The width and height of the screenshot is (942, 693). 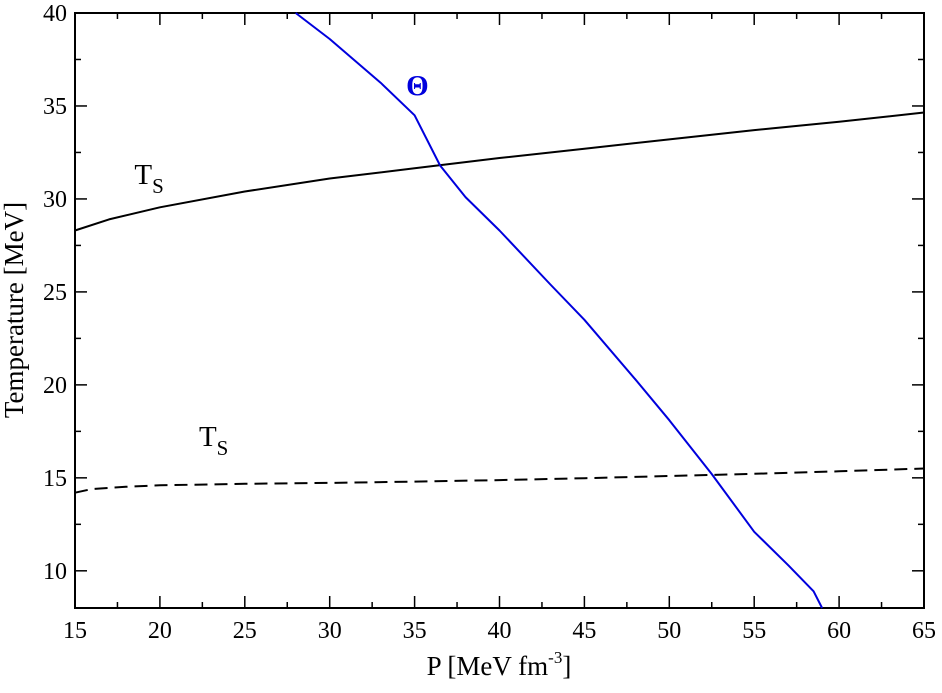 I want to click on y-tick-label-40: 40, so click(x=55, y=14).